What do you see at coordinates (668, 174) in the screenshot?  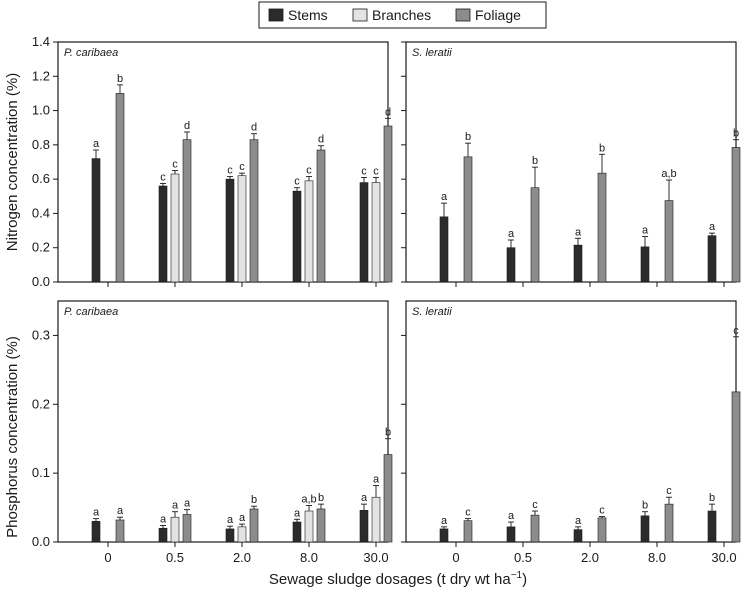 I see `significance-label: a,b` at bounding box center [668, 174].